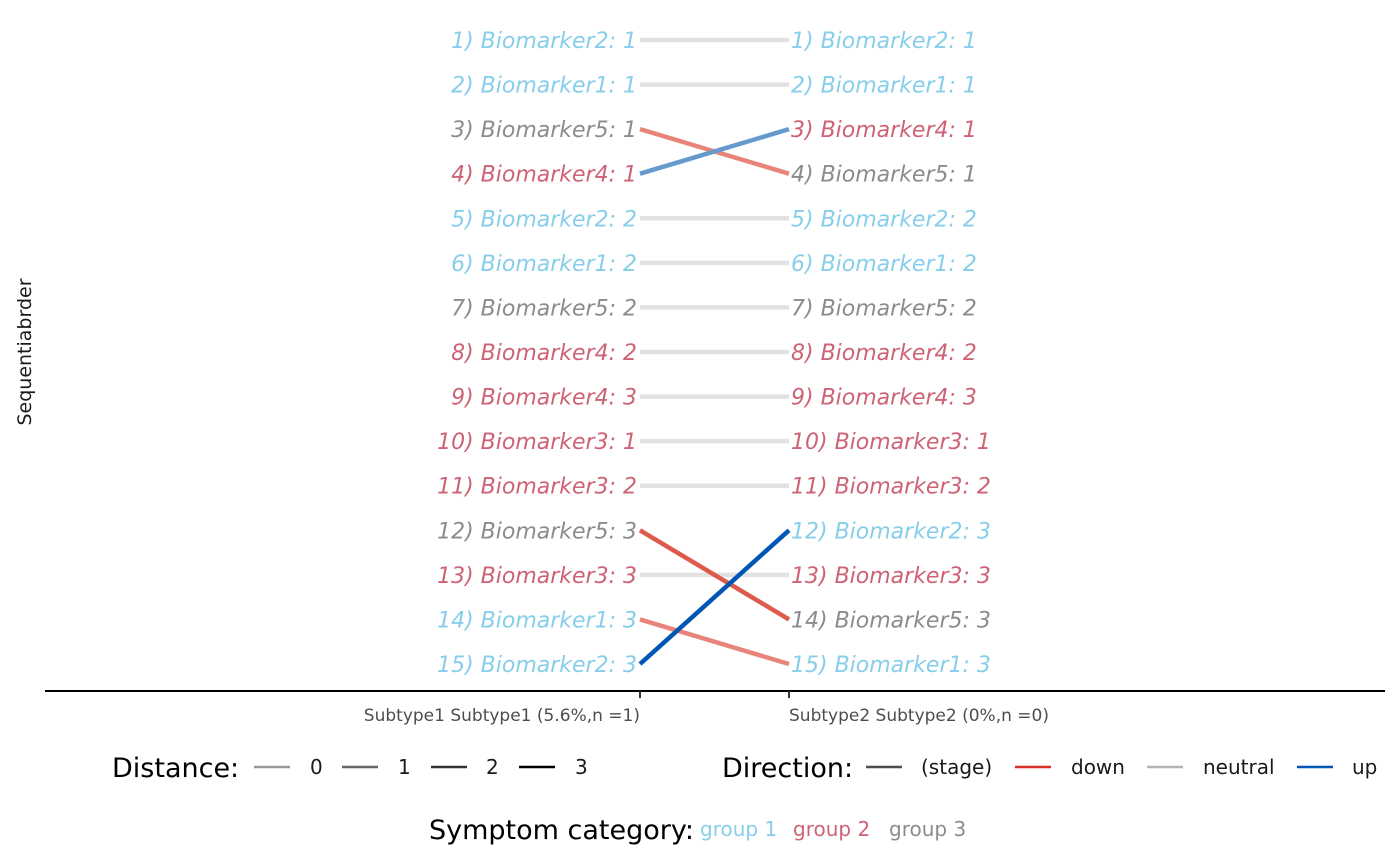 This screenshot has width=1400, height=866. I want to click on right-stage-label-6: 6) Biomarker1: 2, so click(884, 264).